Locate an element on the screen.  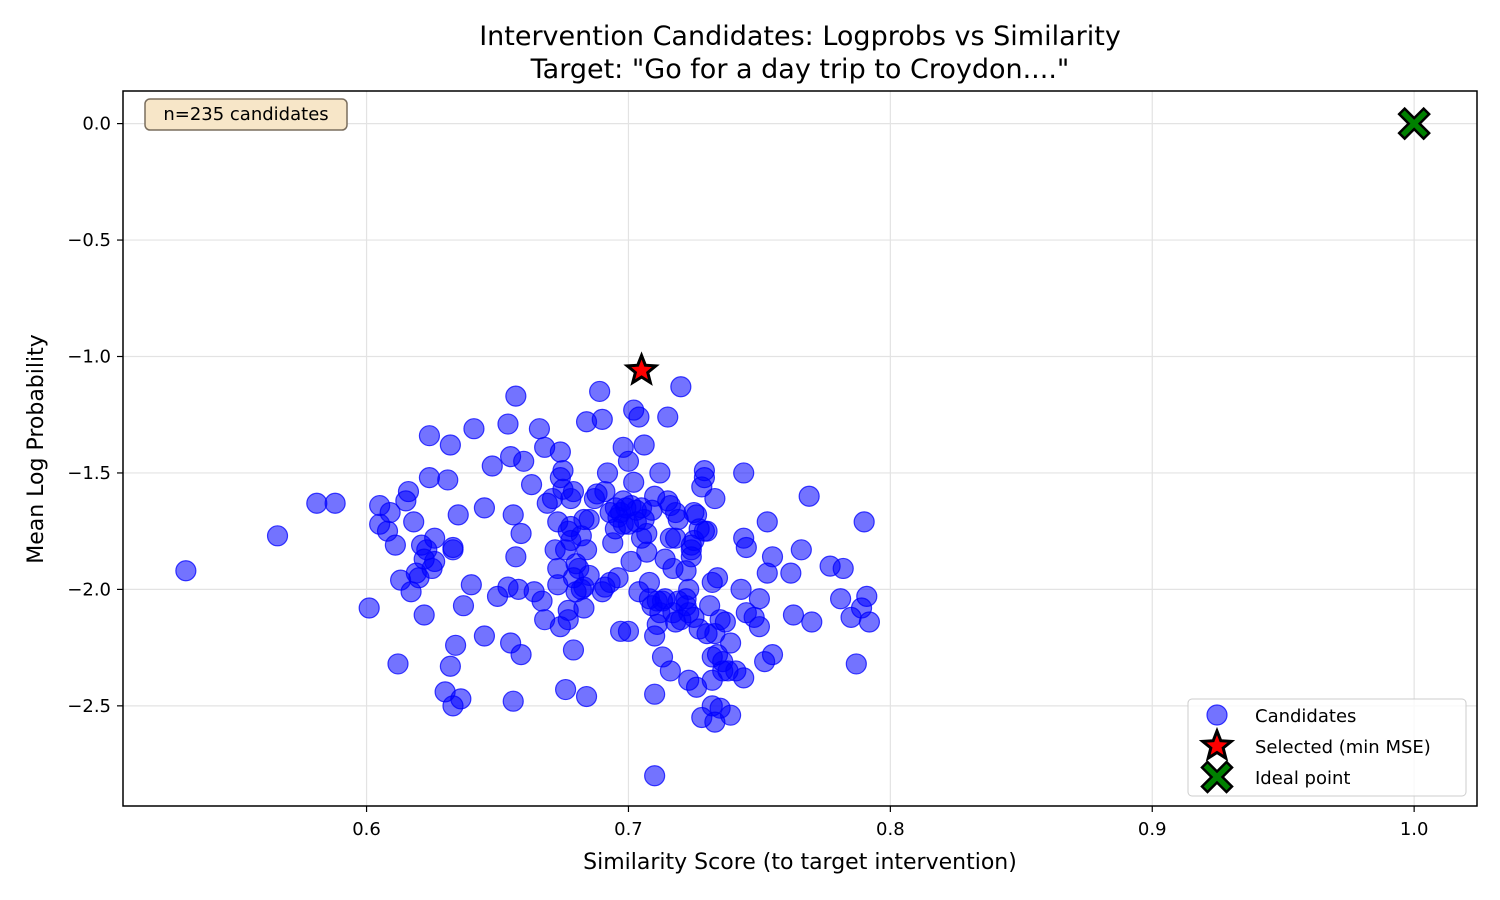
y-tick-label: −0.5 is located at coordinates (89, 240).